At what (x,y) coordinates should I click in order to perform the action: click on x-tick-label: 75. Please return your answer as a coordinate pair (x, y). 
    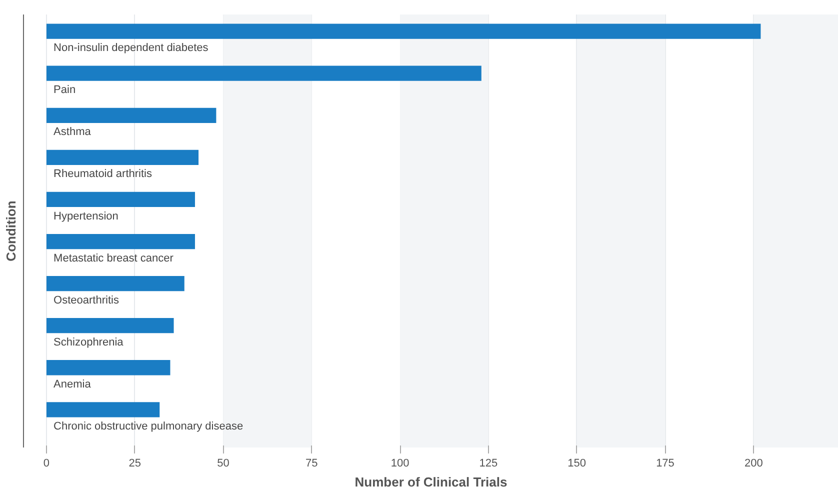
    Looking at the image, I should click on (312, 464).